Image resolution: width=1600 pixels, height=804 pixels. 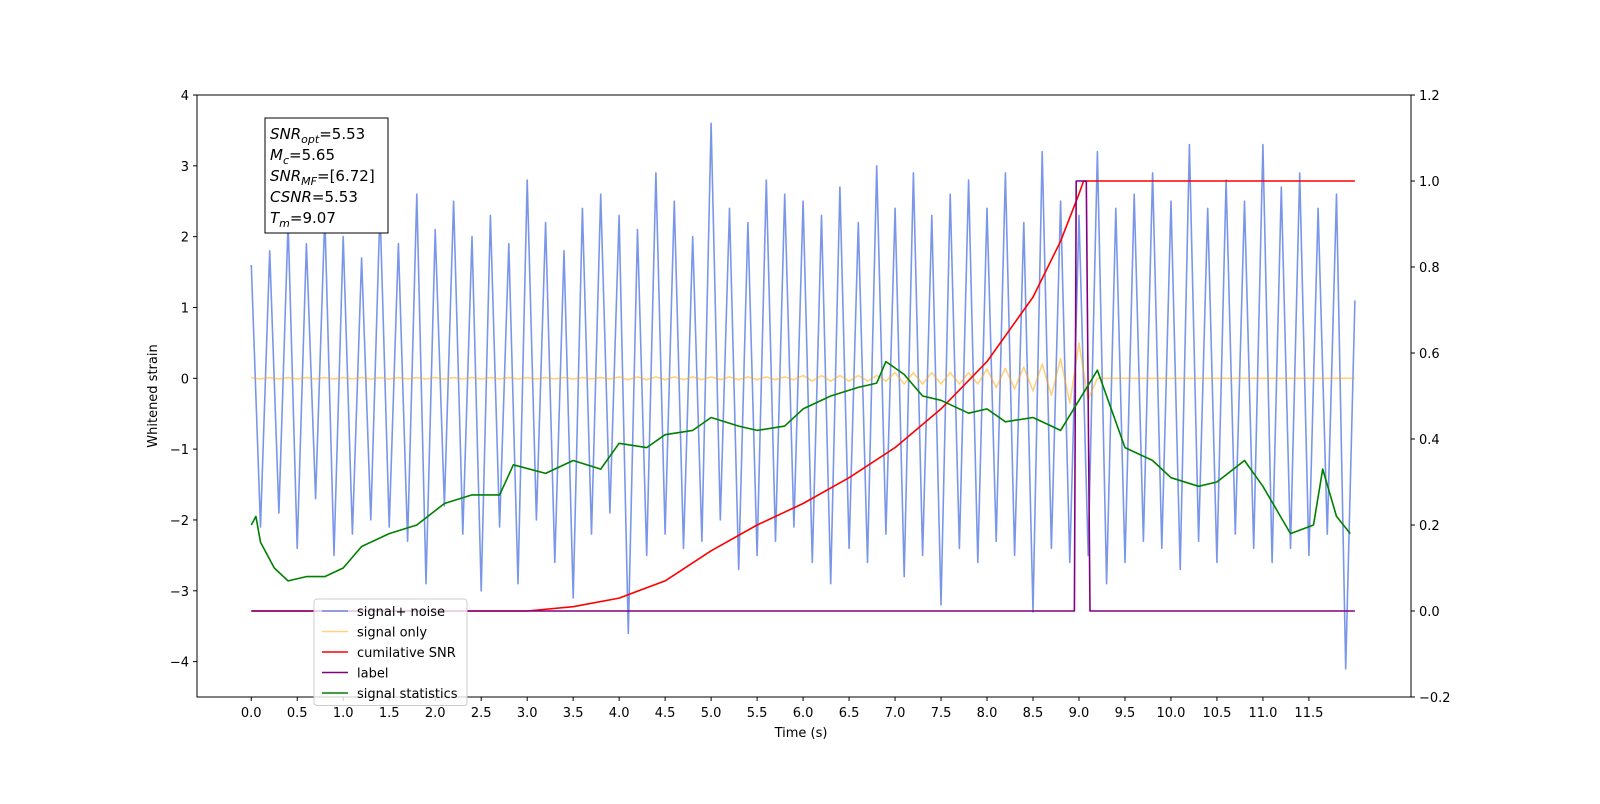 I want to click on y2-tick-label: 0.0, so click(x=1429, y=612).